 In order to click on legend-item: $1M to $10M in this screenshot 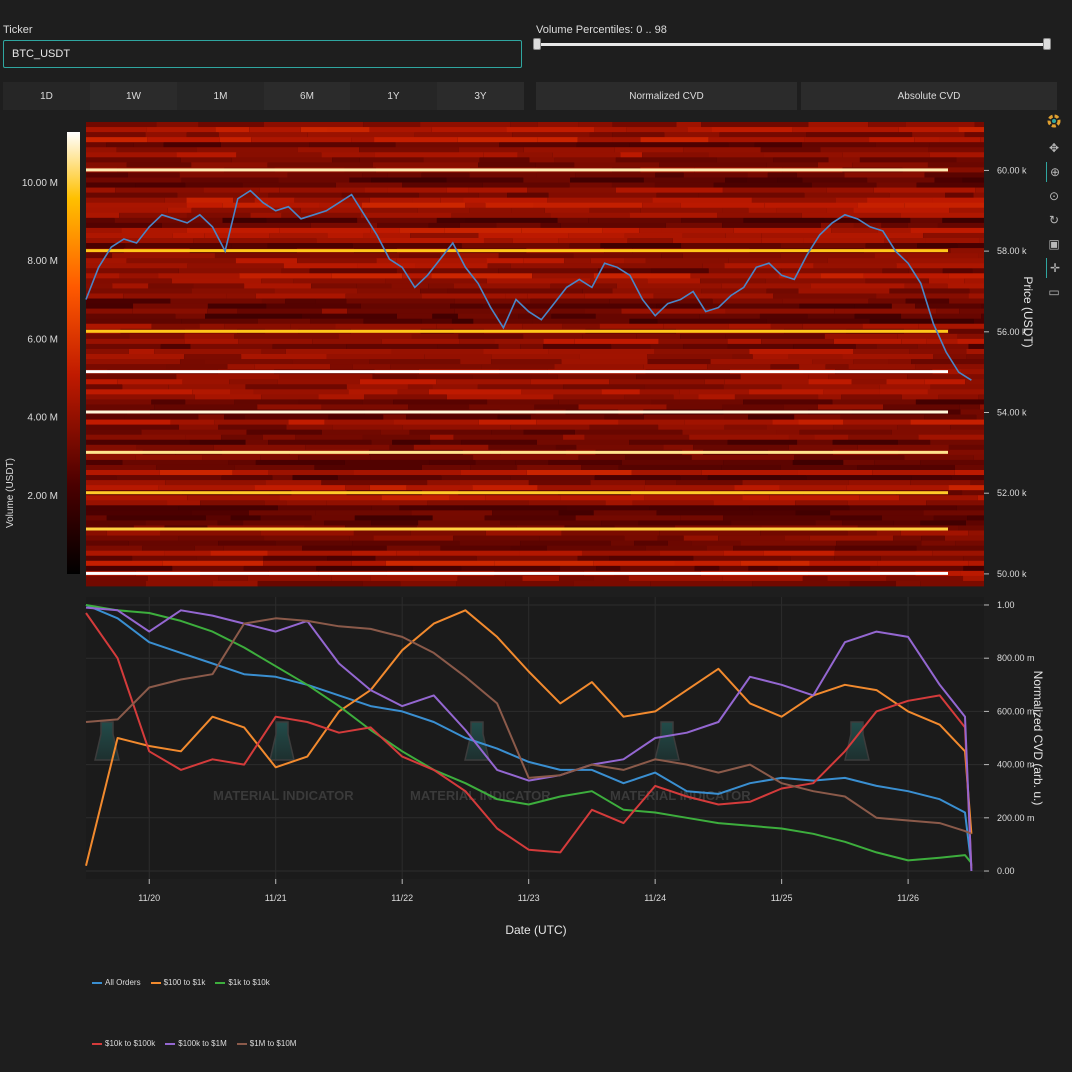, I will do `click(266, 1043)`.